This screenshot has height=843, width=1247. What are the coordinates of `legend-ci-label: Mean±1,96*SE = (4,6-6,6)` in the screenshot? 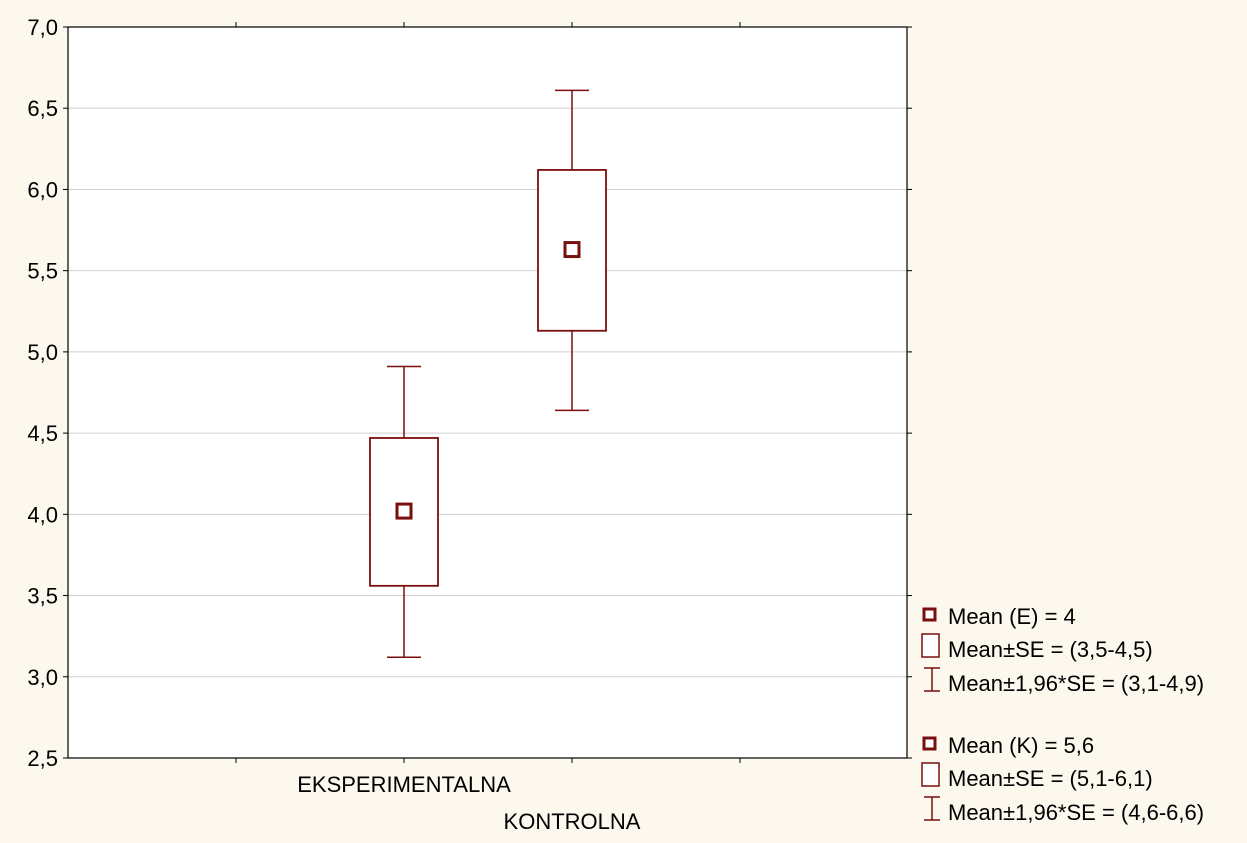 It's located at (1076, 812).